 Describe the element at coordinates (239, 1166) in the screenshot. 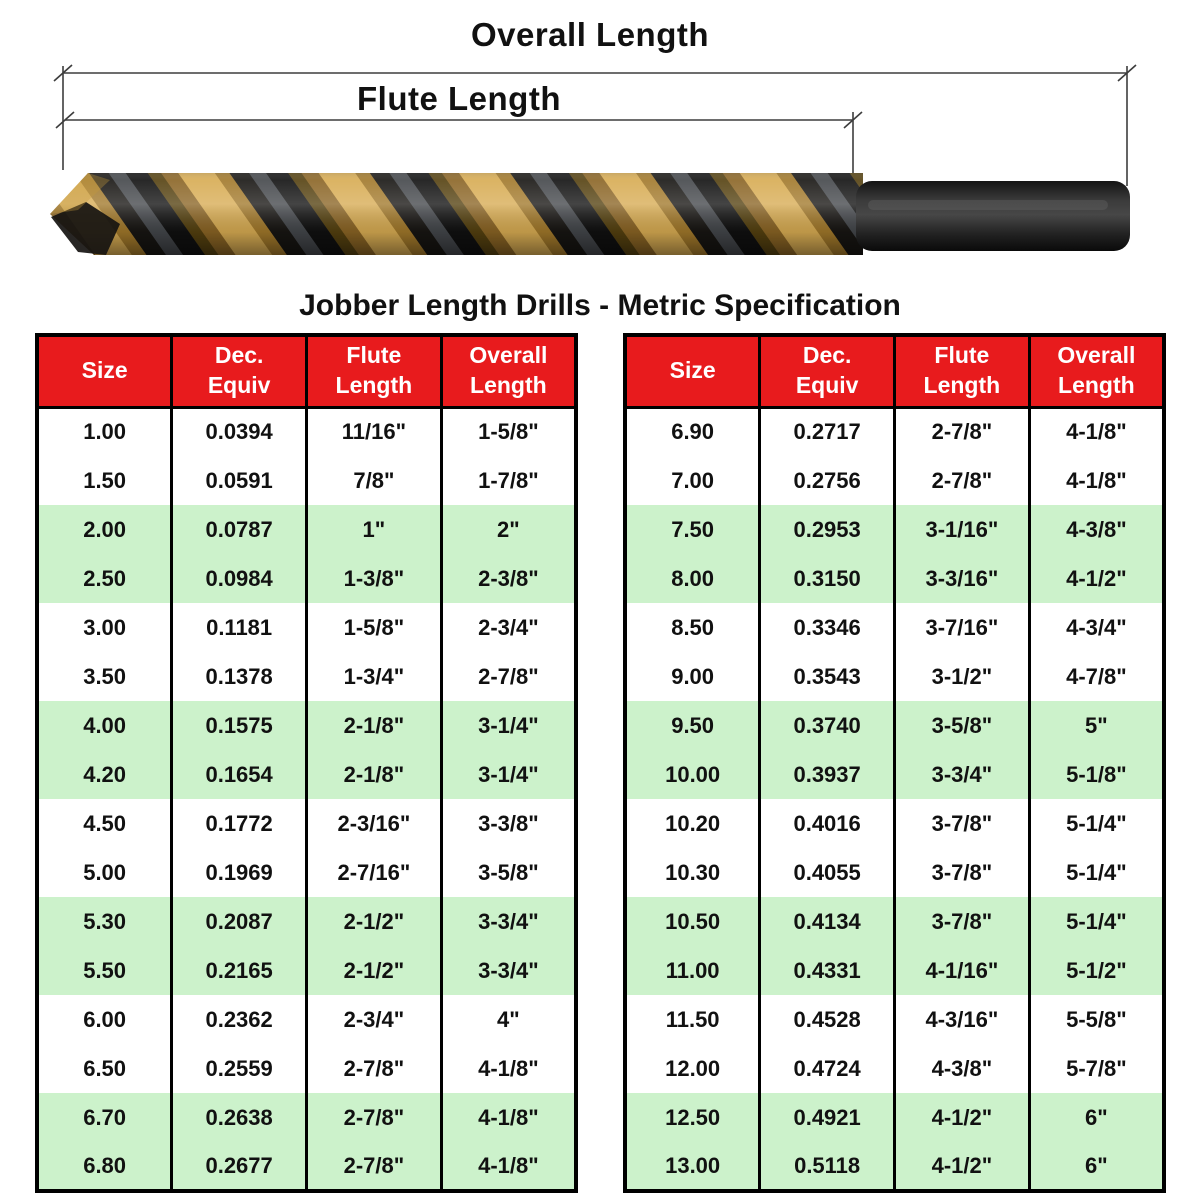

I see `table-cell: 0.2677` at that location.